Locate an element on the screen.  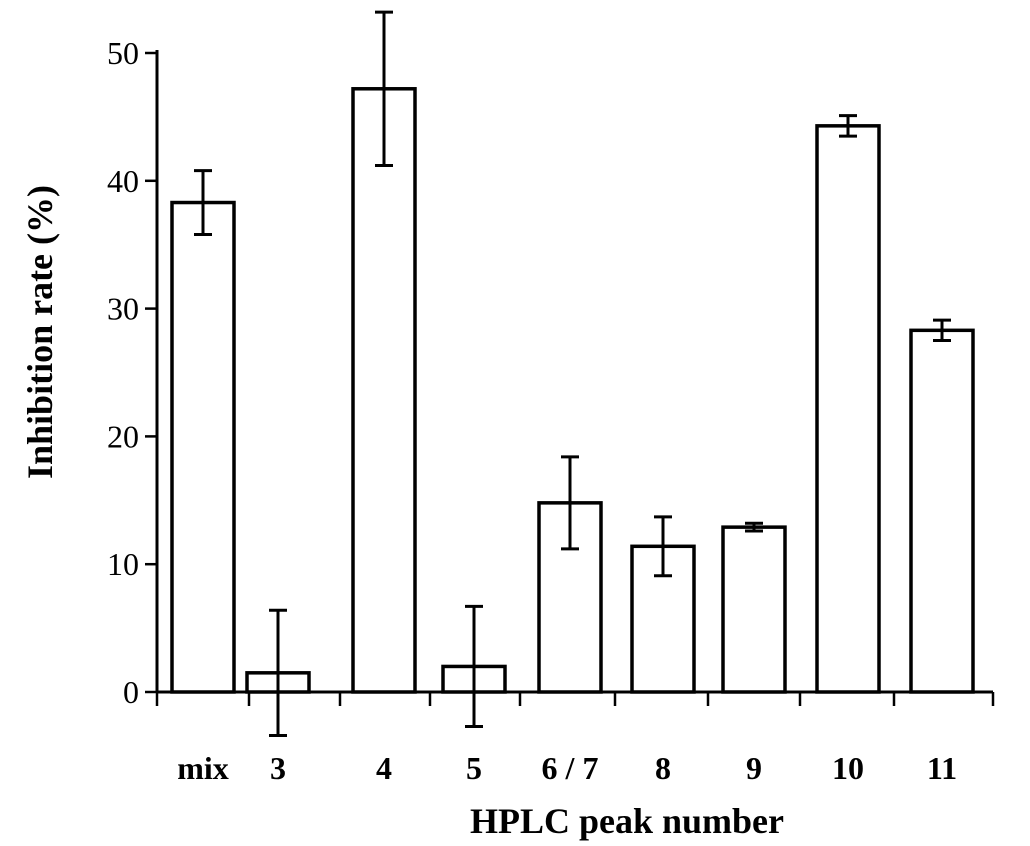
x-tick-label: 5 is located at coordinates (474, 768).